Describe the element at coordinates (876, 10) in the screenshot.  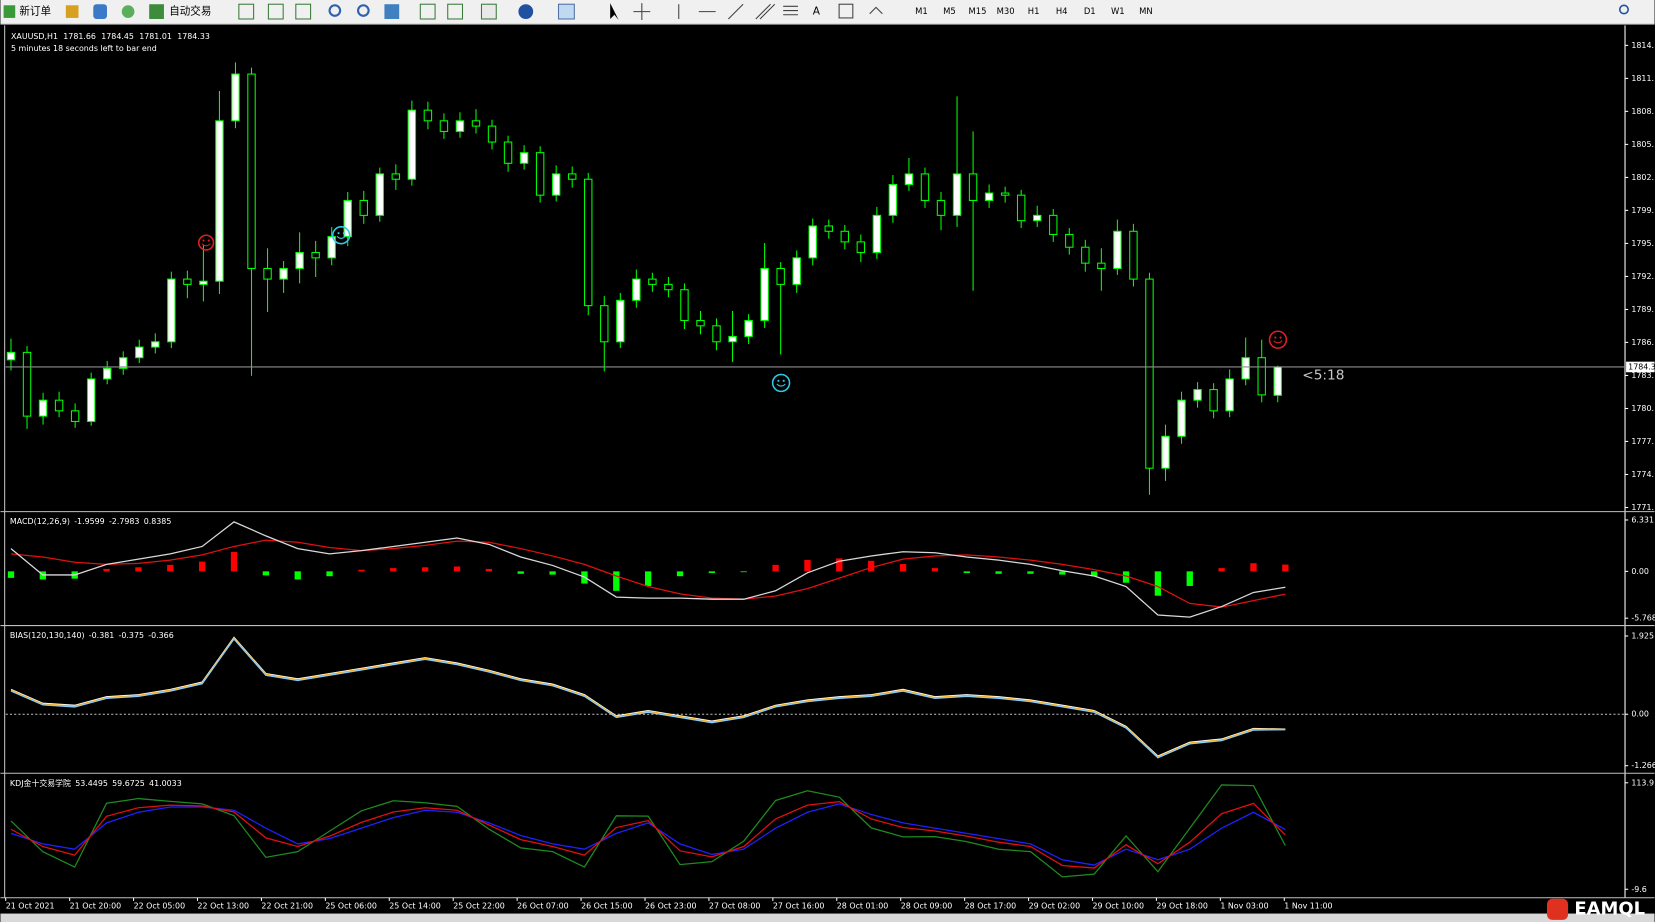
I see `arrows-tool` at that location.